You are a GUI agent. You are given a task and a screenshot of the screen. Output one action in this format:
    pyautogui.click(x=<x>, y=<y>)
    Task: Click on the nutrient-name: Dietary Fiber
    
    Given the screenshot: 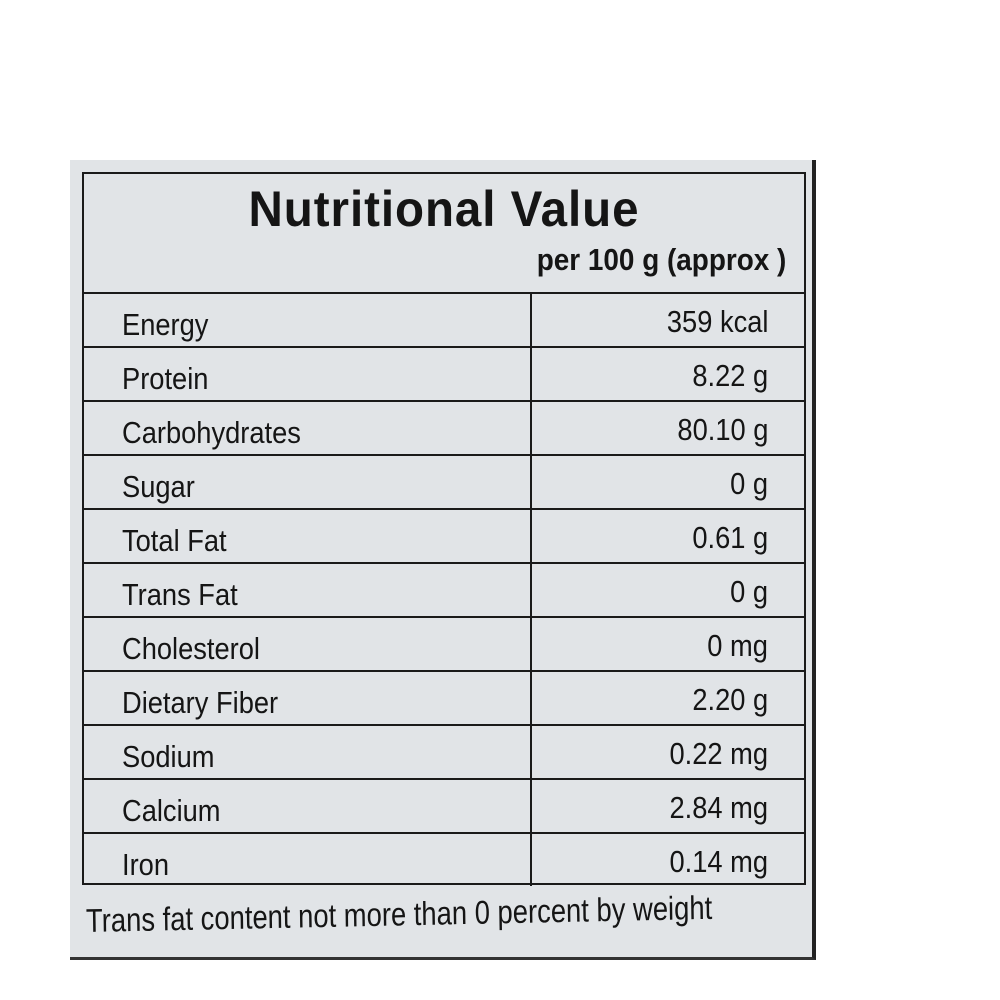 What is the action you would take?
    pyautogui.click(x=308, y=698)
    